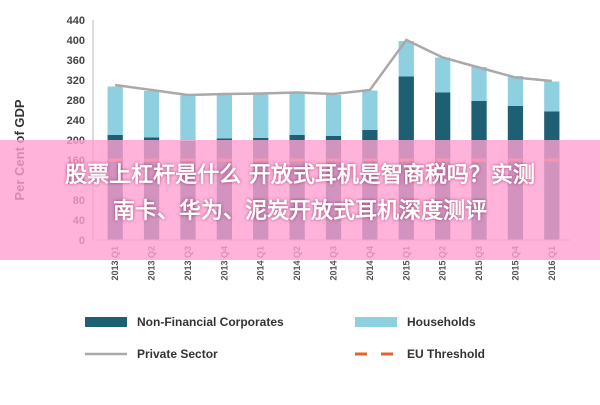 This screenshot has width=600, height=405. I want to click on x-tick-label: 2015 Q4, so click(515, 263).